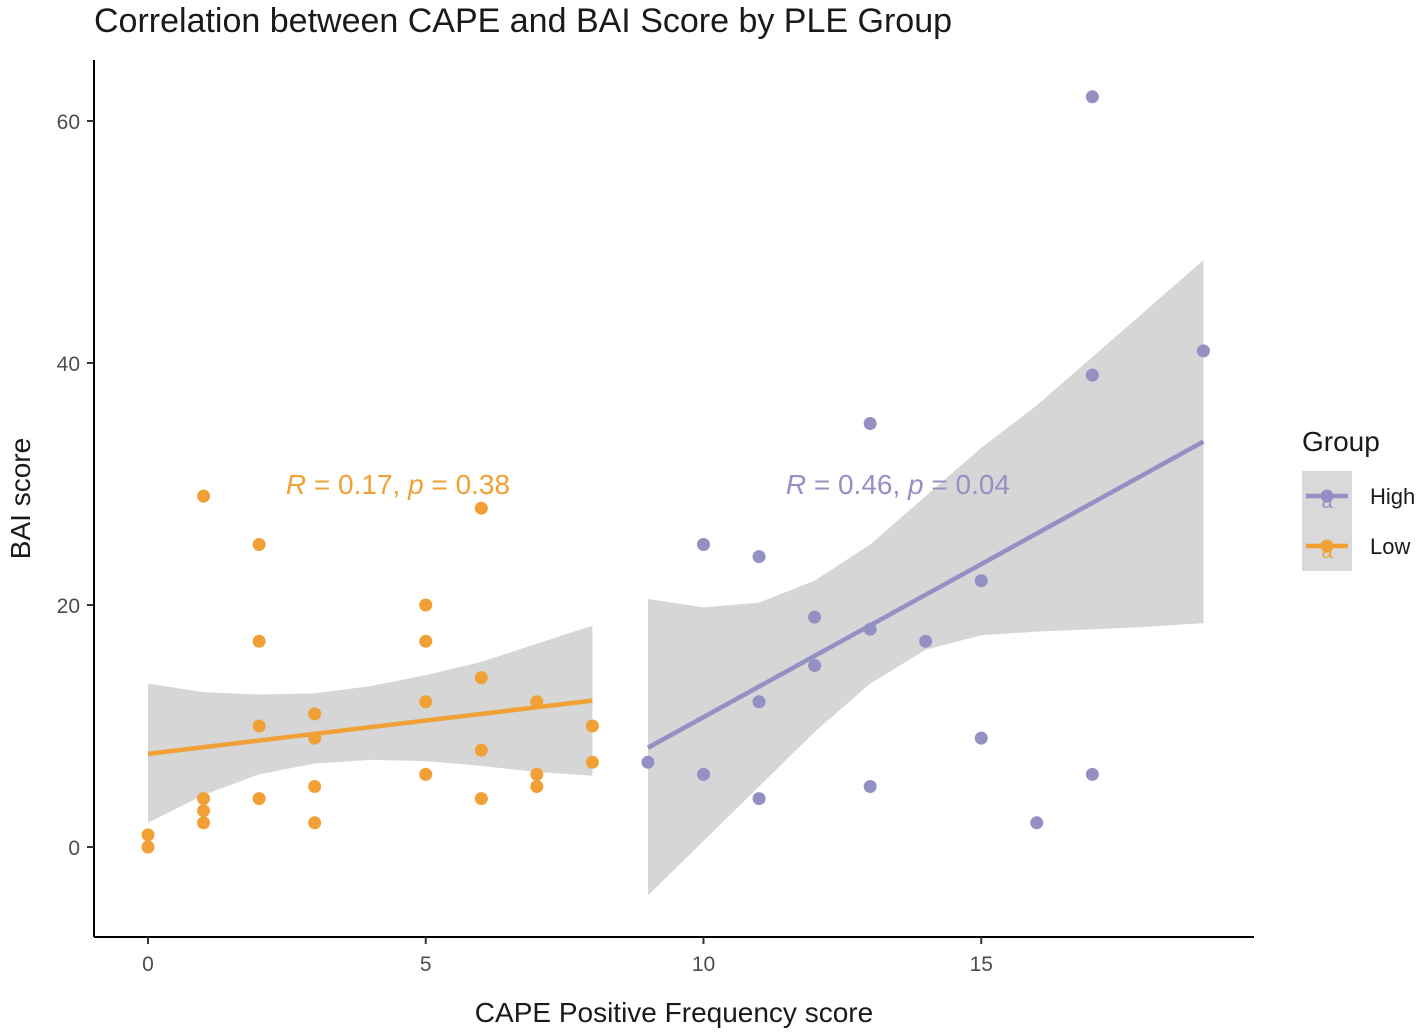  I want to click on legend-label: Low, so click(1390, 546).